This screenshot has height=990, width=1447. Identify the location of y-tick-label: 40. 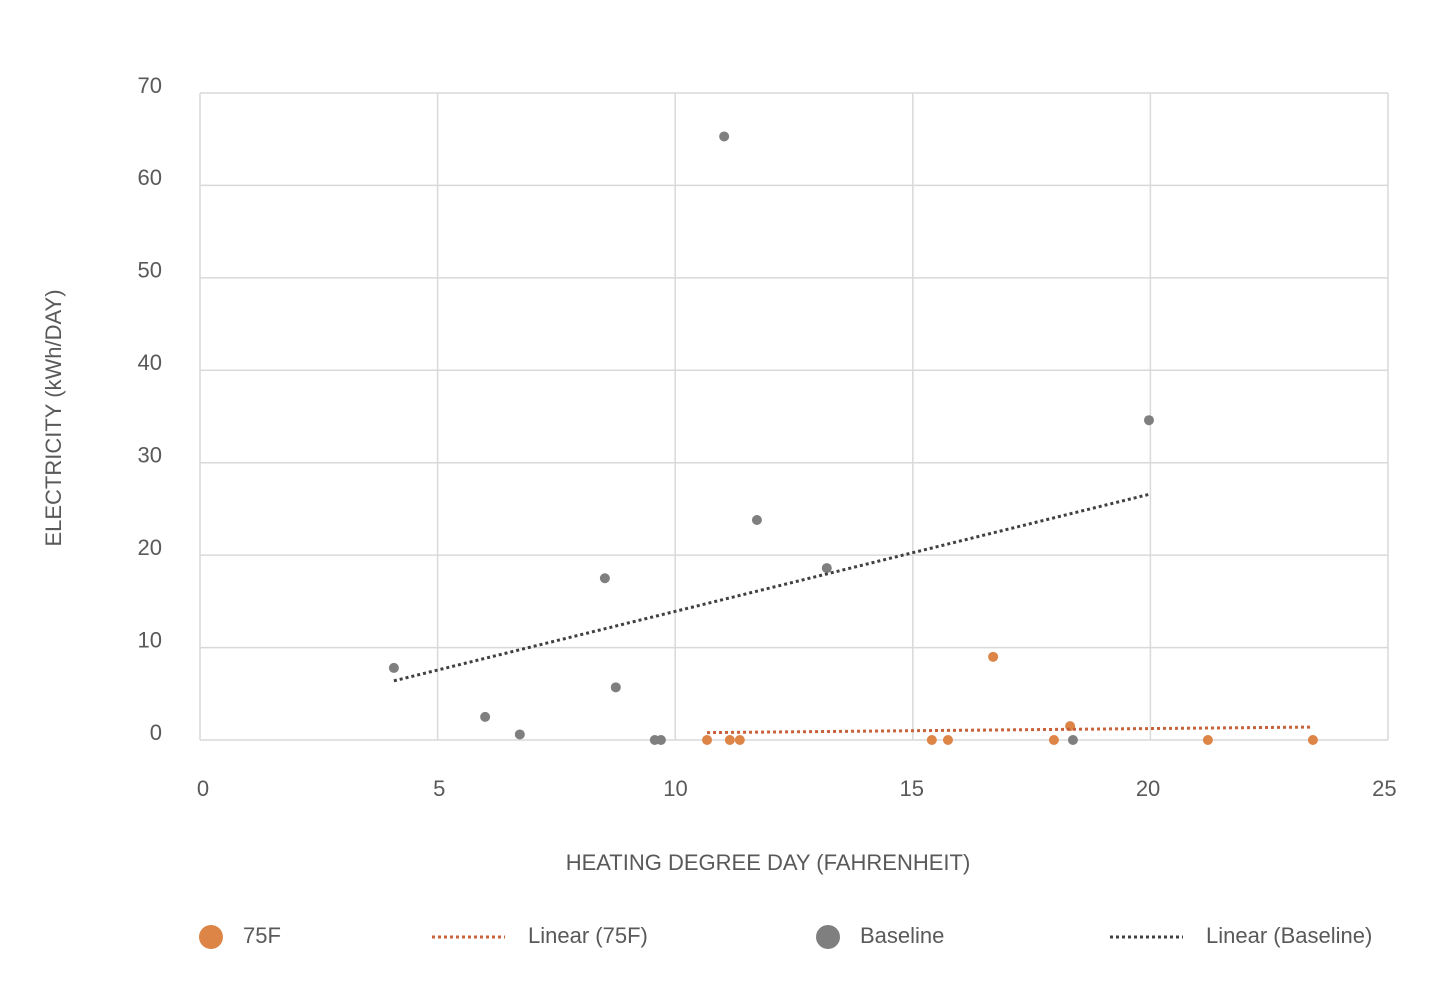
(150, 362).